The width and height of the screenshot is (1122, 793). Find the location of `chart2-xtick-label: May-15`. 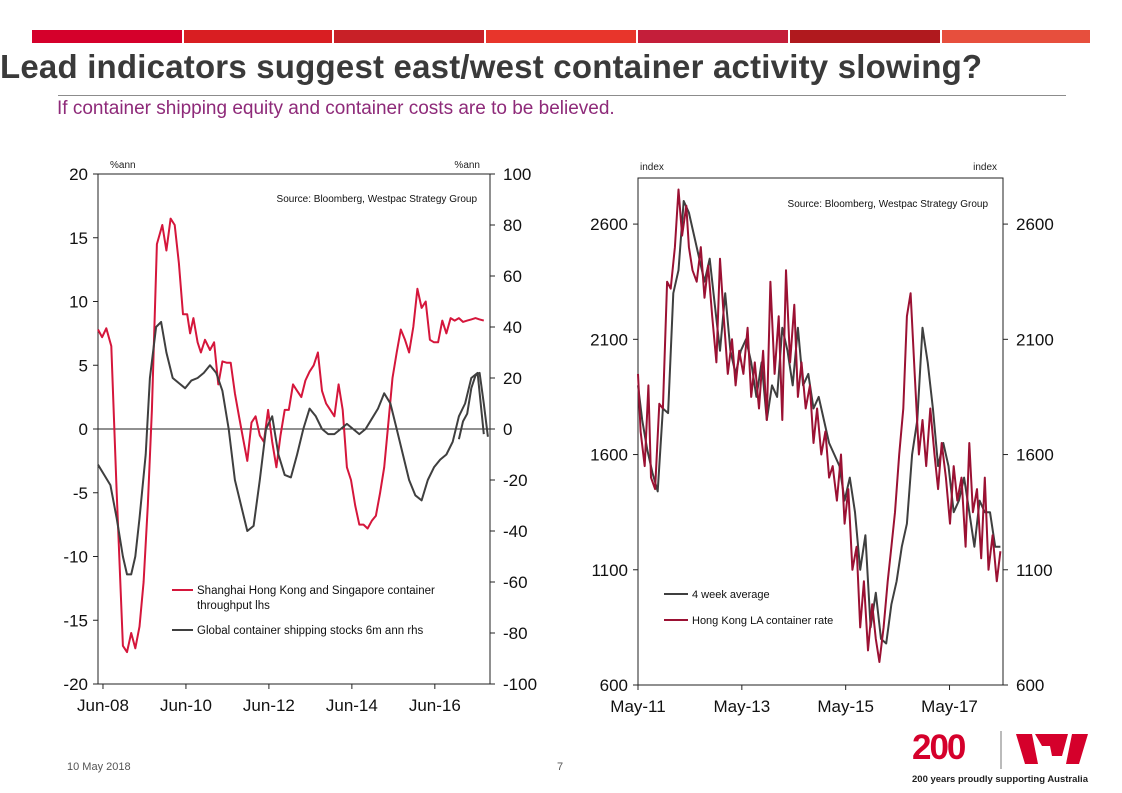

chart2-xtick-label: May-15 is located at coordinates (845, 706).